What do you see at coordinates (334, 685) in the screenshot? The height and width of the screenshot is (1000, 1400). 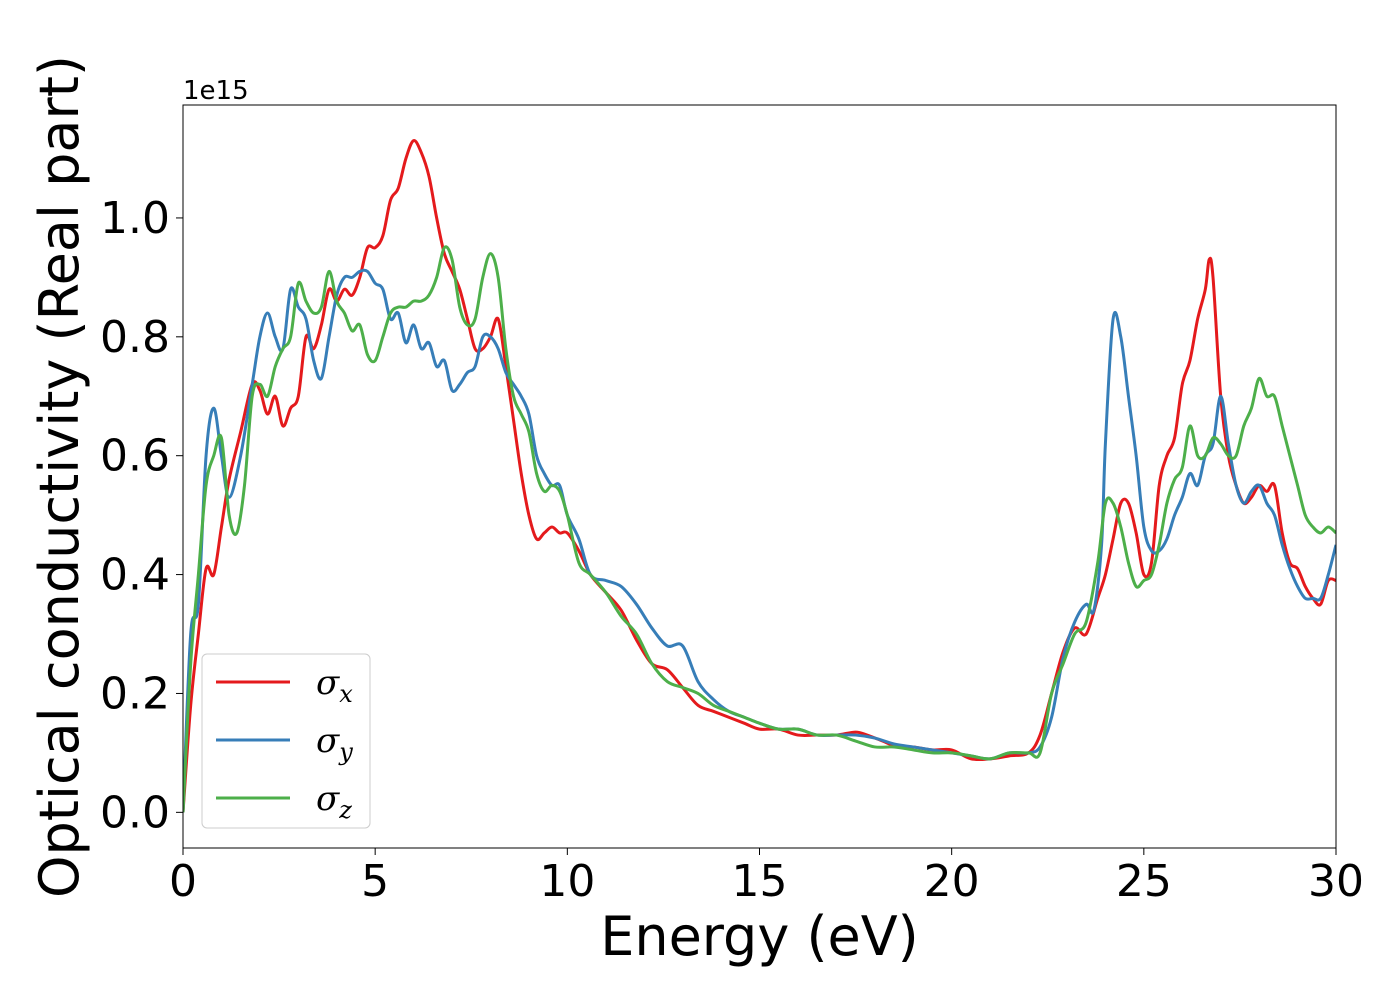 I see `legend-label-x: σx` at bounding box center [334, 685].